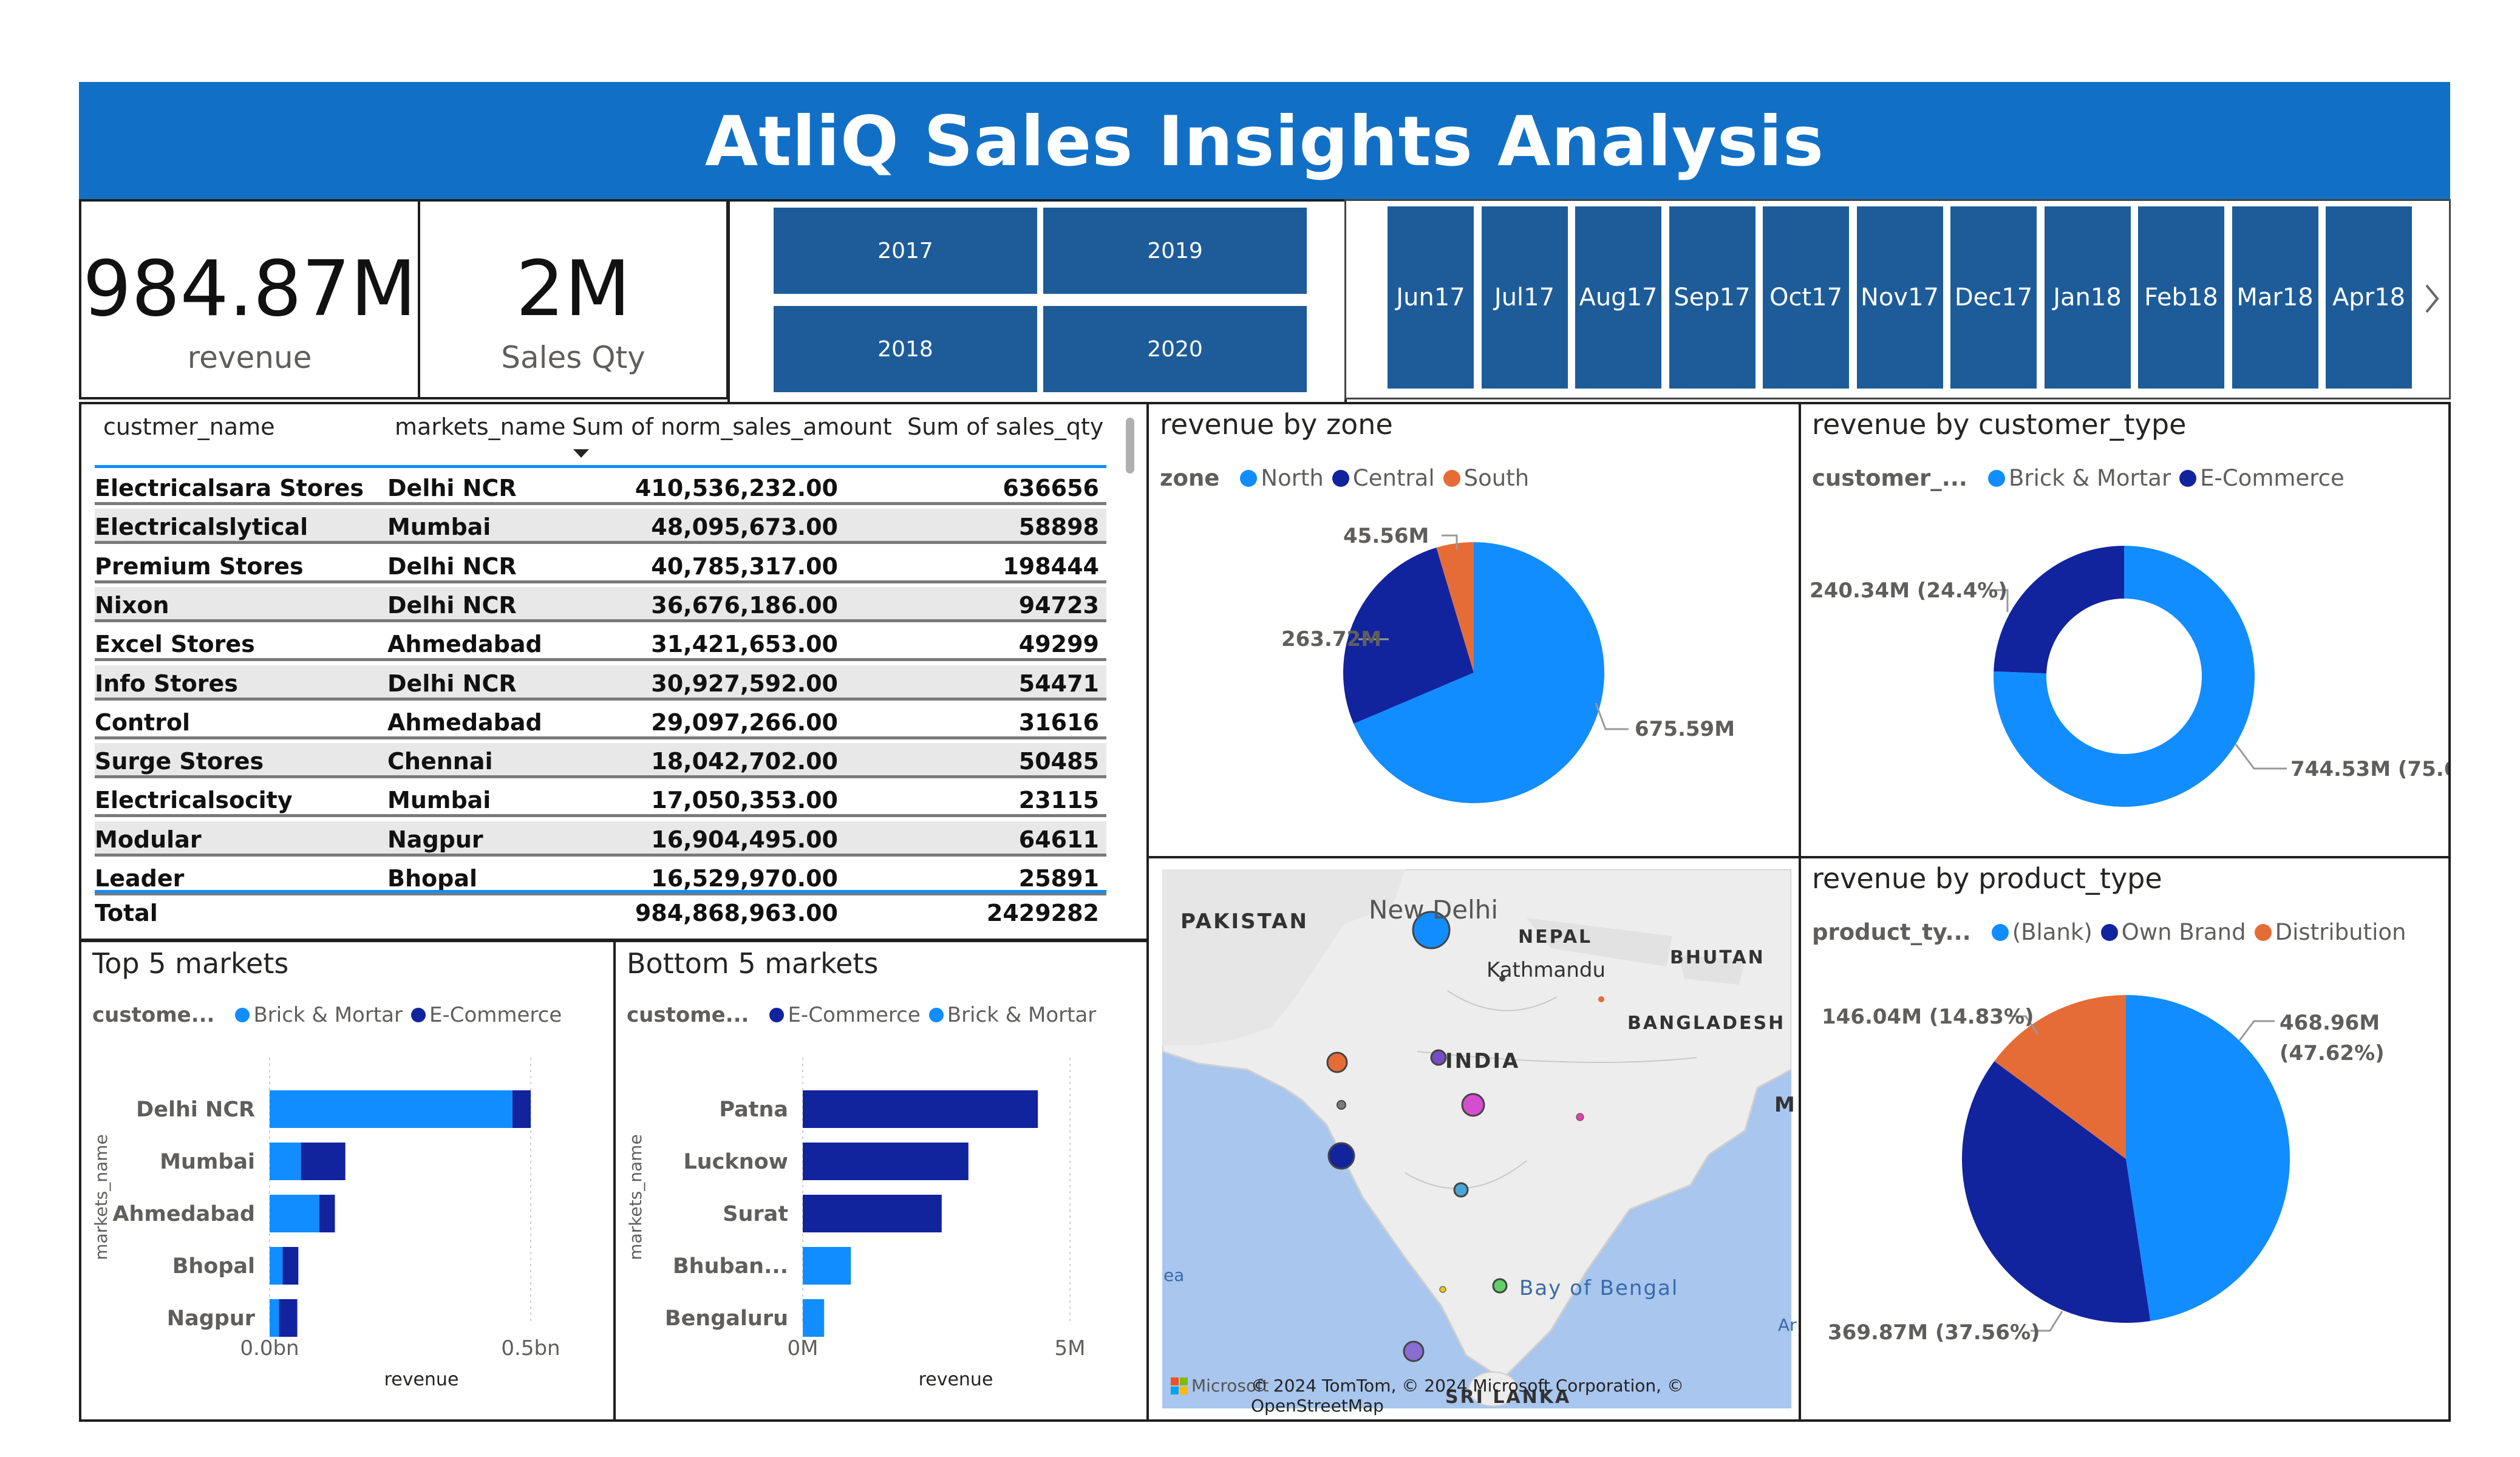 The image size is (2520, 1457). What do you see at coordinates (600, 721) in the screenshot?
I see `table-row: Control Ahmedabad 29,097,266.00 31616` at bounding box center [600, 721].